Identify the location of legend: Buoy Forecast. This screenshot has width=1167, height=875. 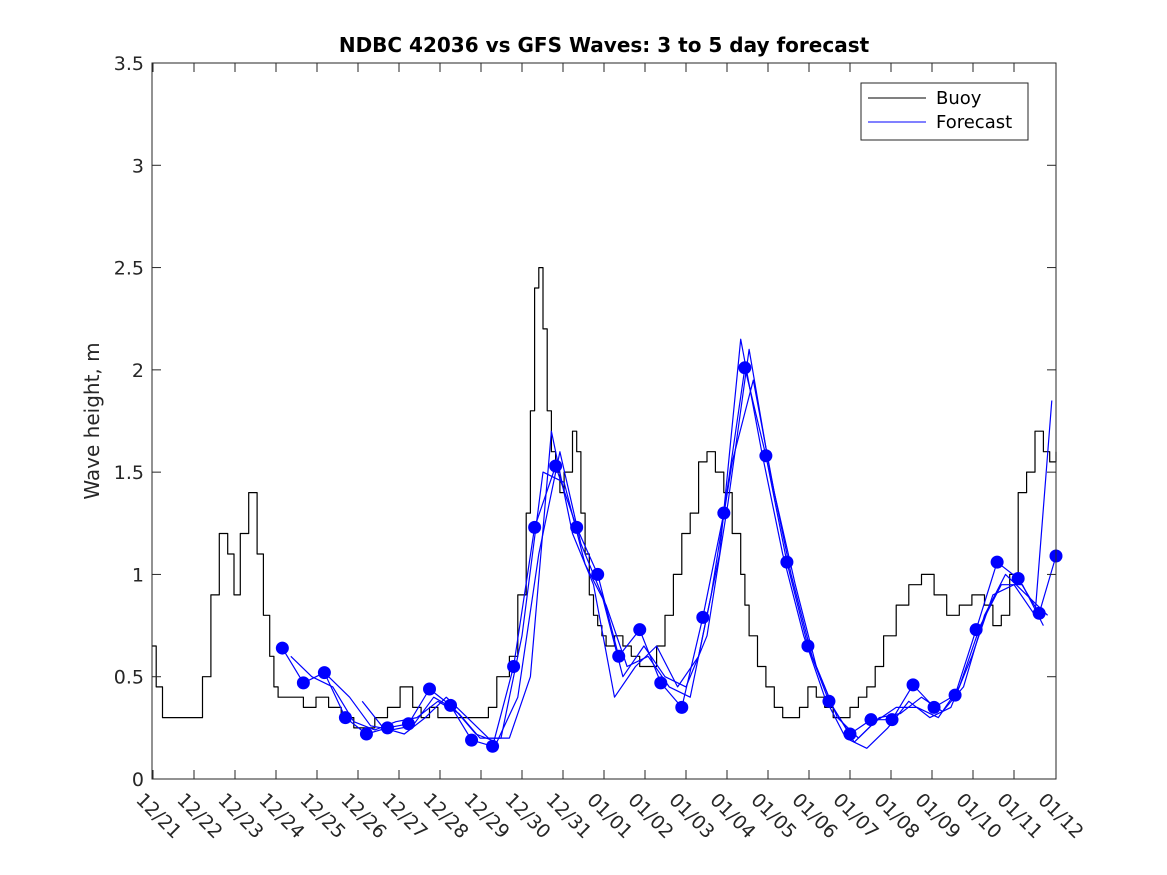
(944, 111).